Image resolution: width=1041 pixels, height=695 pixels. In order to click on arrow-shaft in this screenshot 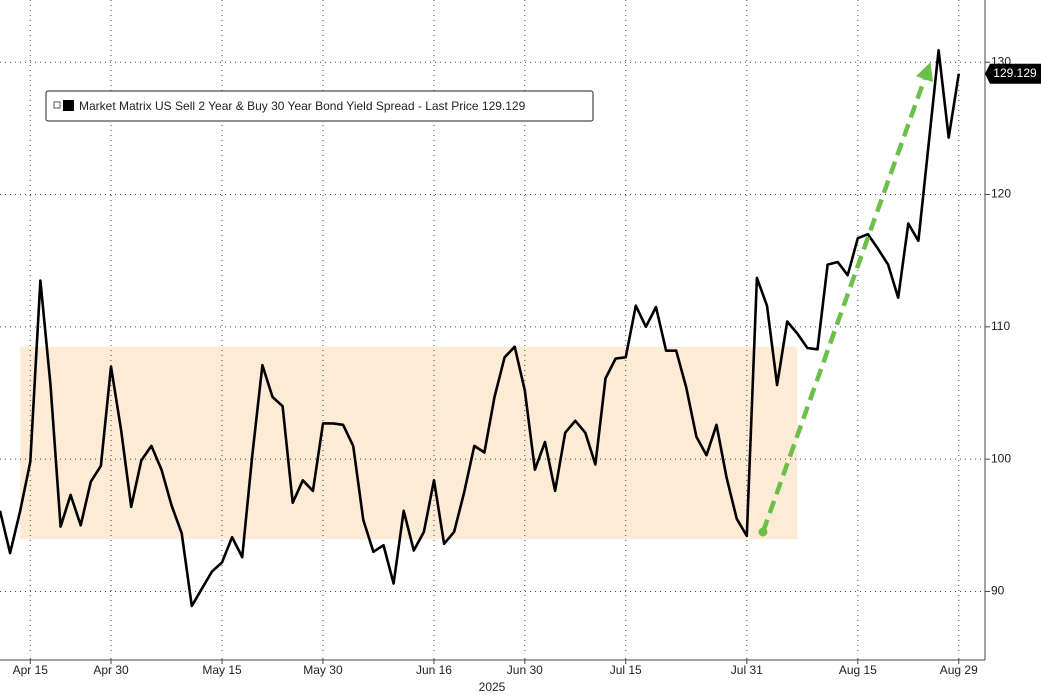, I will do `click(843, 305)`.